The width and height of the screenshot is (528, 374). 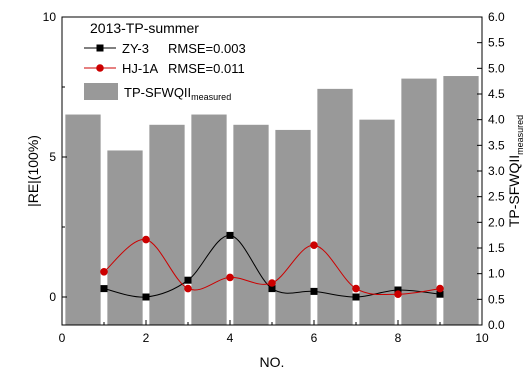 I want to click on x-axis-title: NO., so click(x=272, y=362).